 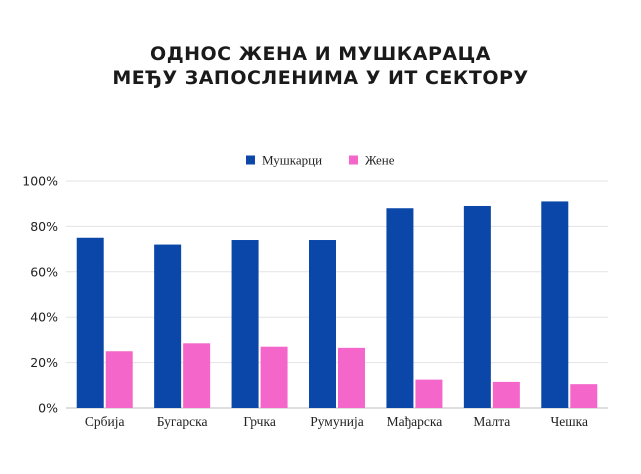 I want to click on x-category-label: Румунија, so click(x=337, y=421).